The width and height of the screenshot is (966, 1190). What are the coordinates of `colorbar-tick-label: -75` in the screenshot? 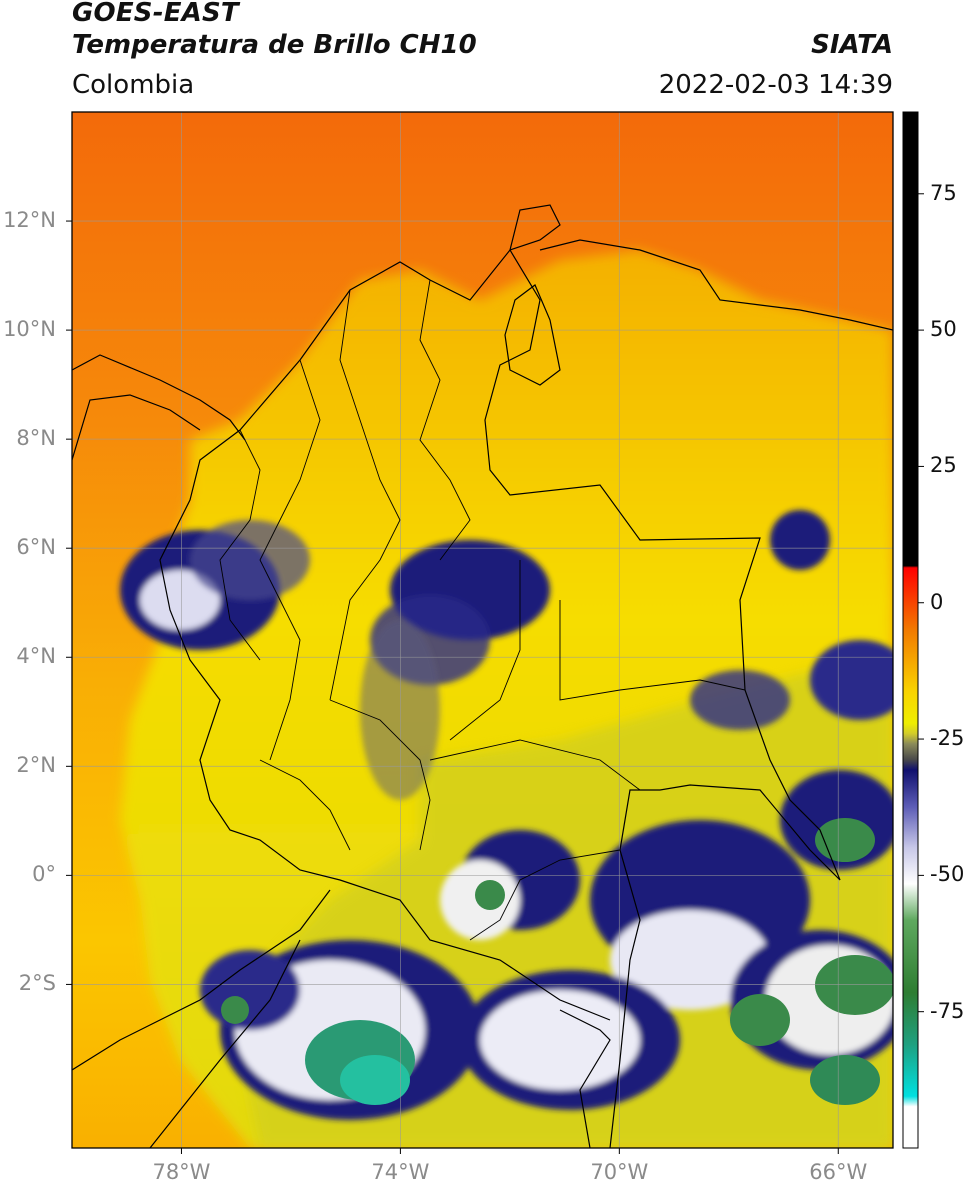 It's located at (947, 1010).